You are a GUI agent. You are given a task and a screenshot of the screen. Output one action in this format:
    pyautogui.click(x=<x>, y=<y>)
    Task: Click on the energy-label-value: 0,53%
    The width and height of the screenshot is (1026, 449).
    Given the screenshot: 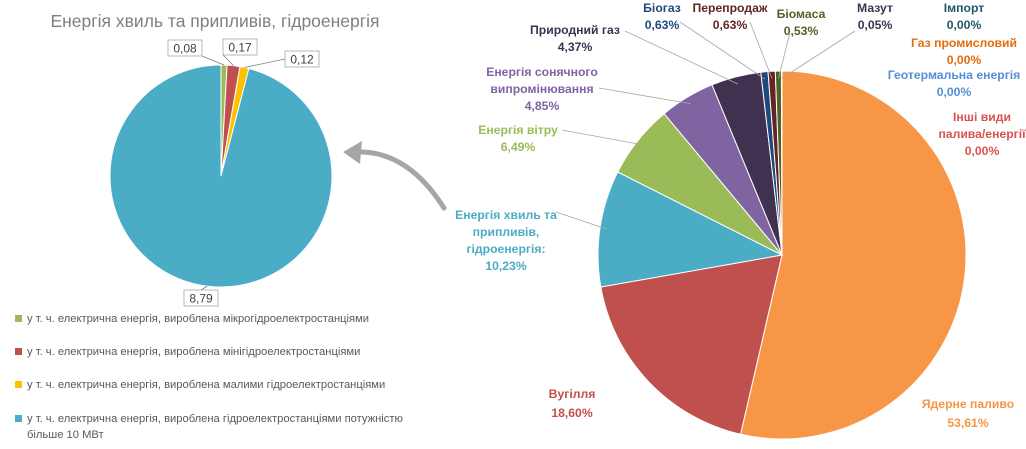 What is the action you would take?
    pyautogui.click(x=801, y=31)
    